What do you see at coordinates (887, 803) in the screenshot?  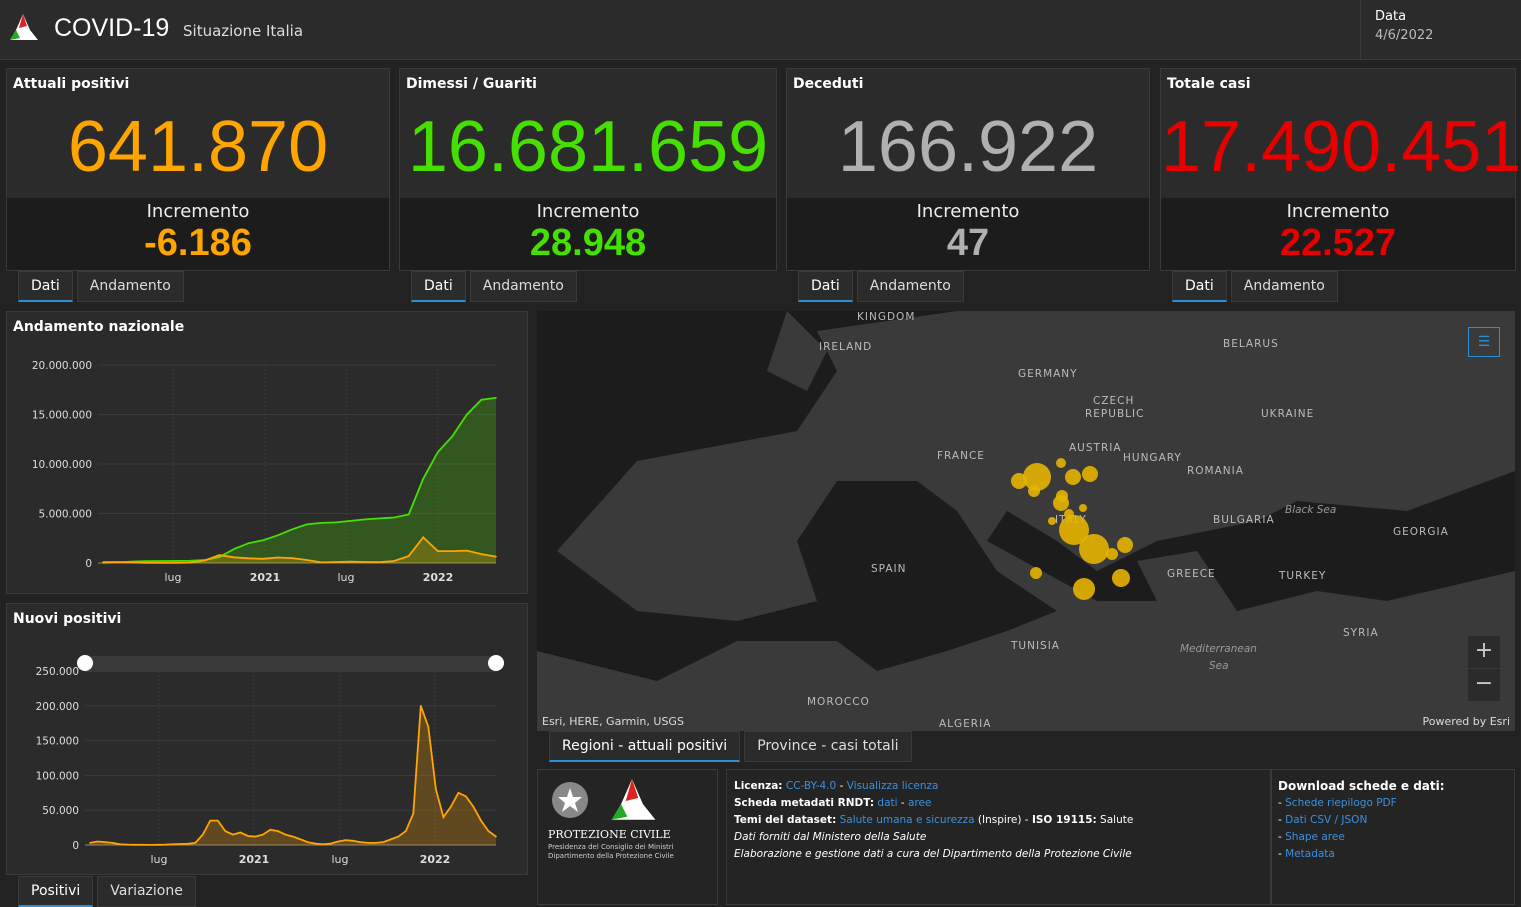 I see `dati-link: dati` at bounding box center [887, 803].